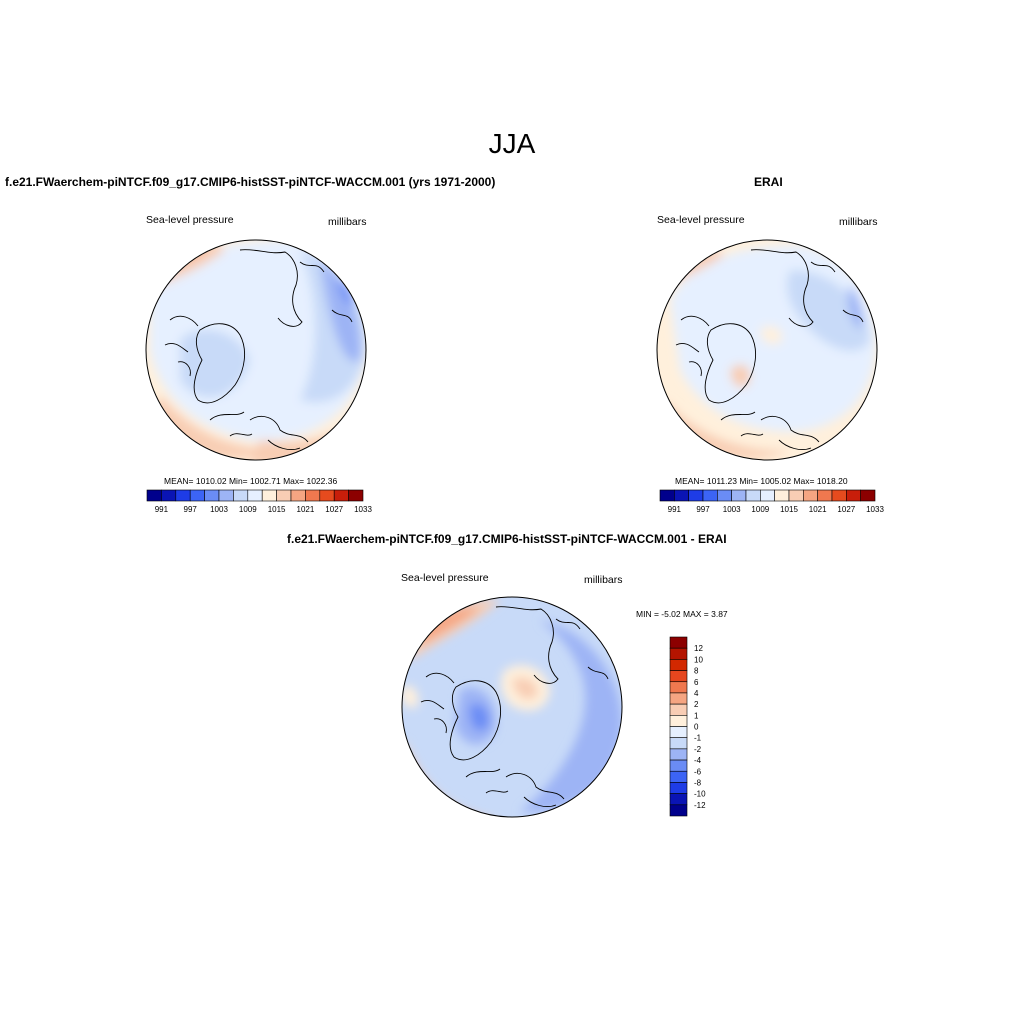 Image resolution: width=1024 pixels, height=1024 pixels. I want to click on model-colorbar-tick-label: 1021, so click(306, 509).